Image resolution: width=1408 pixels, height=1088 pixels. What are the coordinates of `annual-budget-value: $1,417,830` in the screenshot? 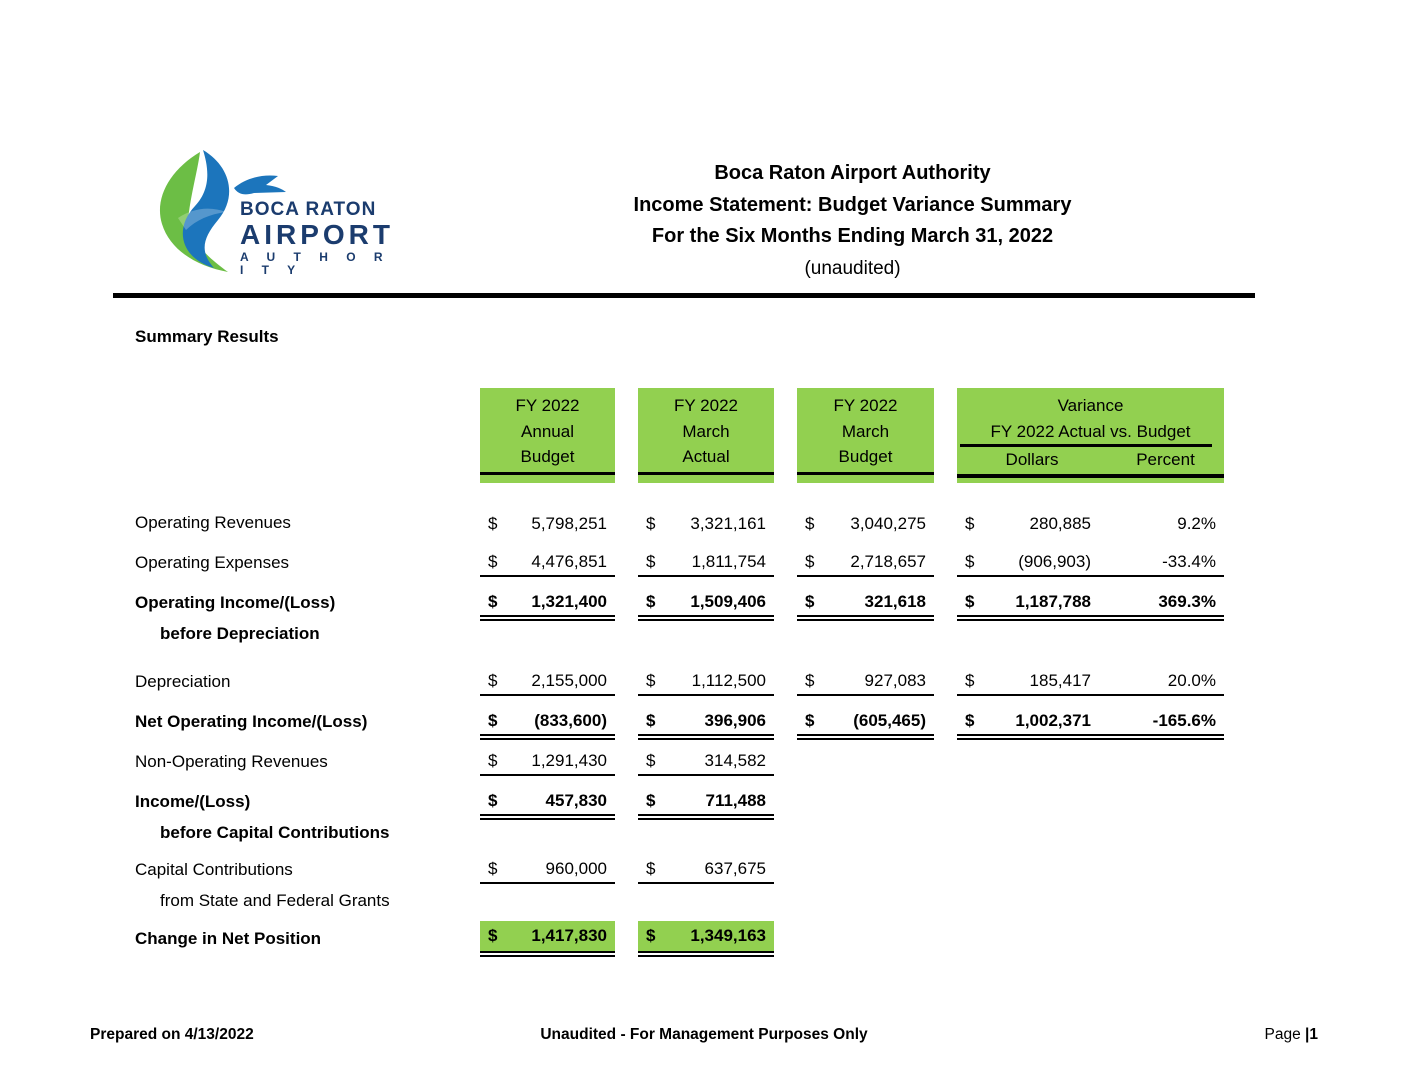 It's located at (547, 938).